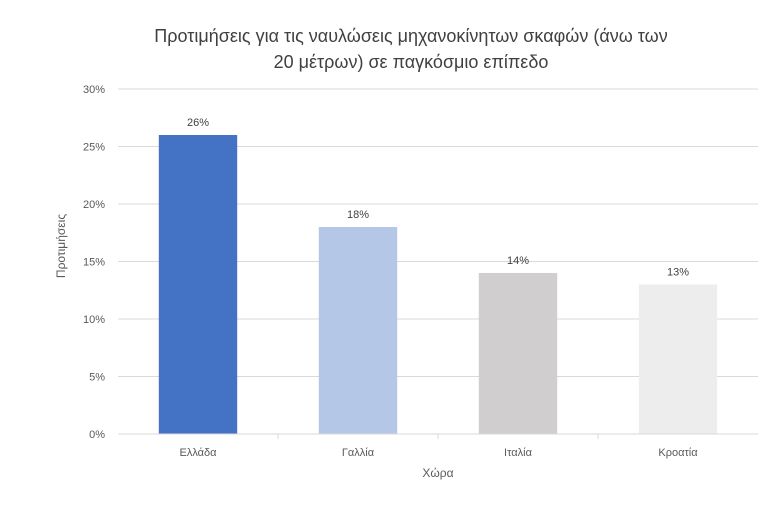 This screenshot has height=510, width=782. I want to click on x-axis-ticks: Ελλάδα Γαλλία Ιταλία Κροατία, so click(438, 446).